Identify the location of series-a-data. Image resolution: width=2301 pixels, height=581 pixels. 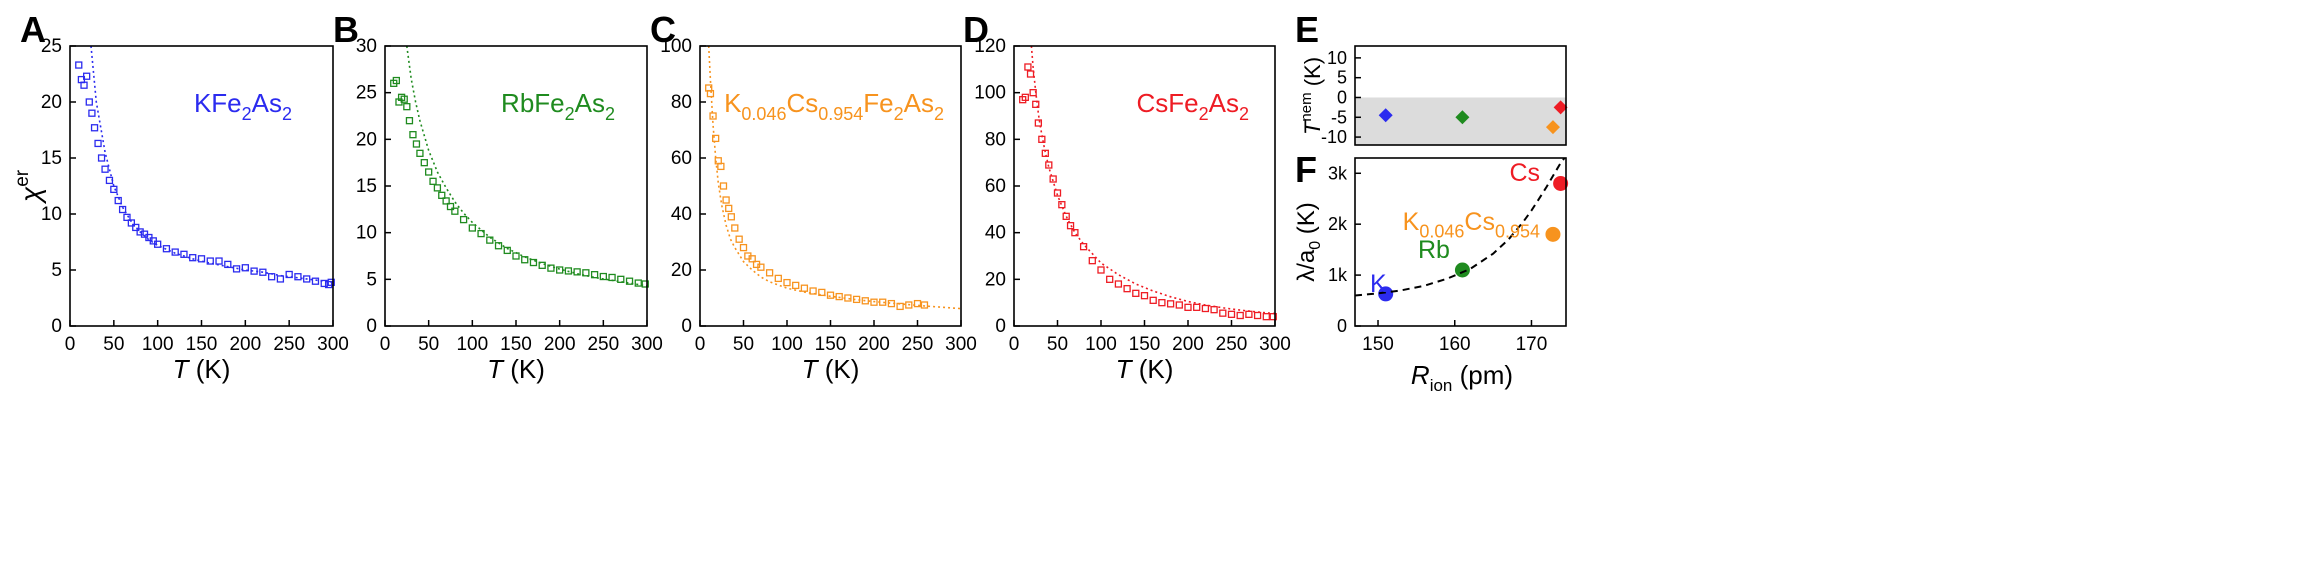
(205, 175).